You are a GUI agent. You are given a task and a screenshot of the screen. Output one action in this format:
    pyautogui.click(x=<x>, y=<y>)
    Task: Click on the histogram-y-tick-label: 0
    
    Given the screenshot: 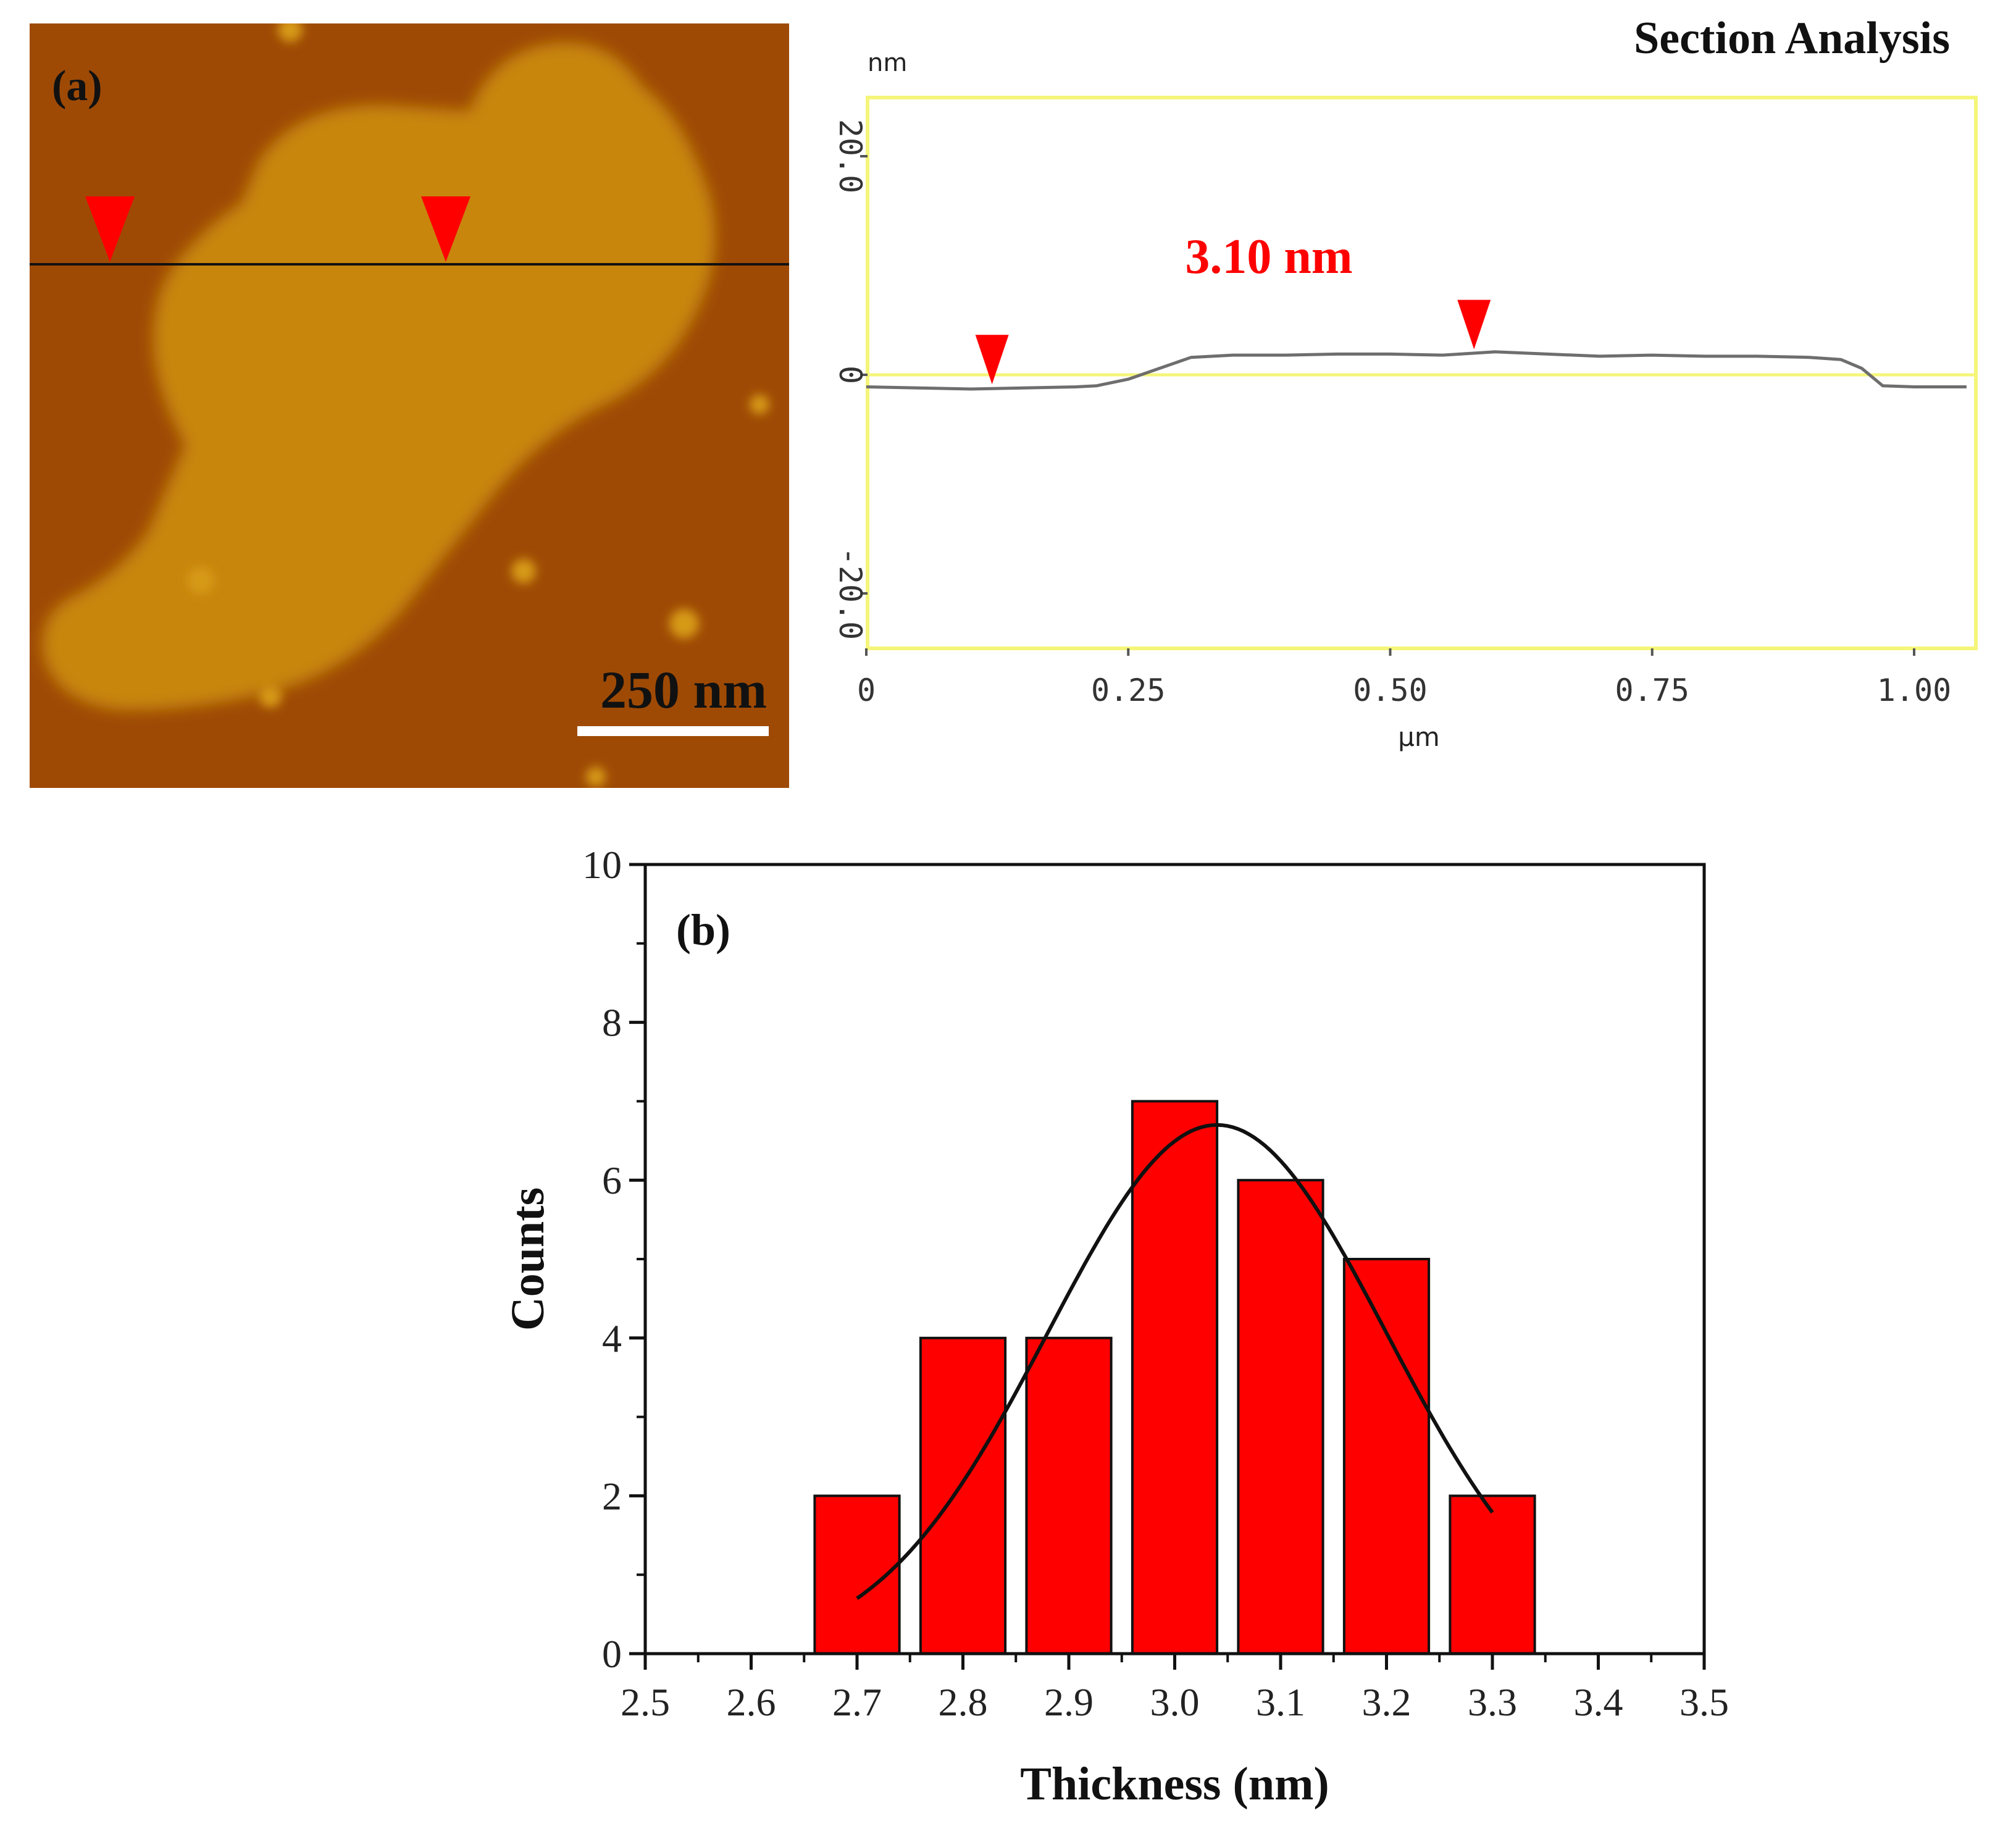 What is the action you would take?
    pyautogui.click(x=612, y=1654)
    